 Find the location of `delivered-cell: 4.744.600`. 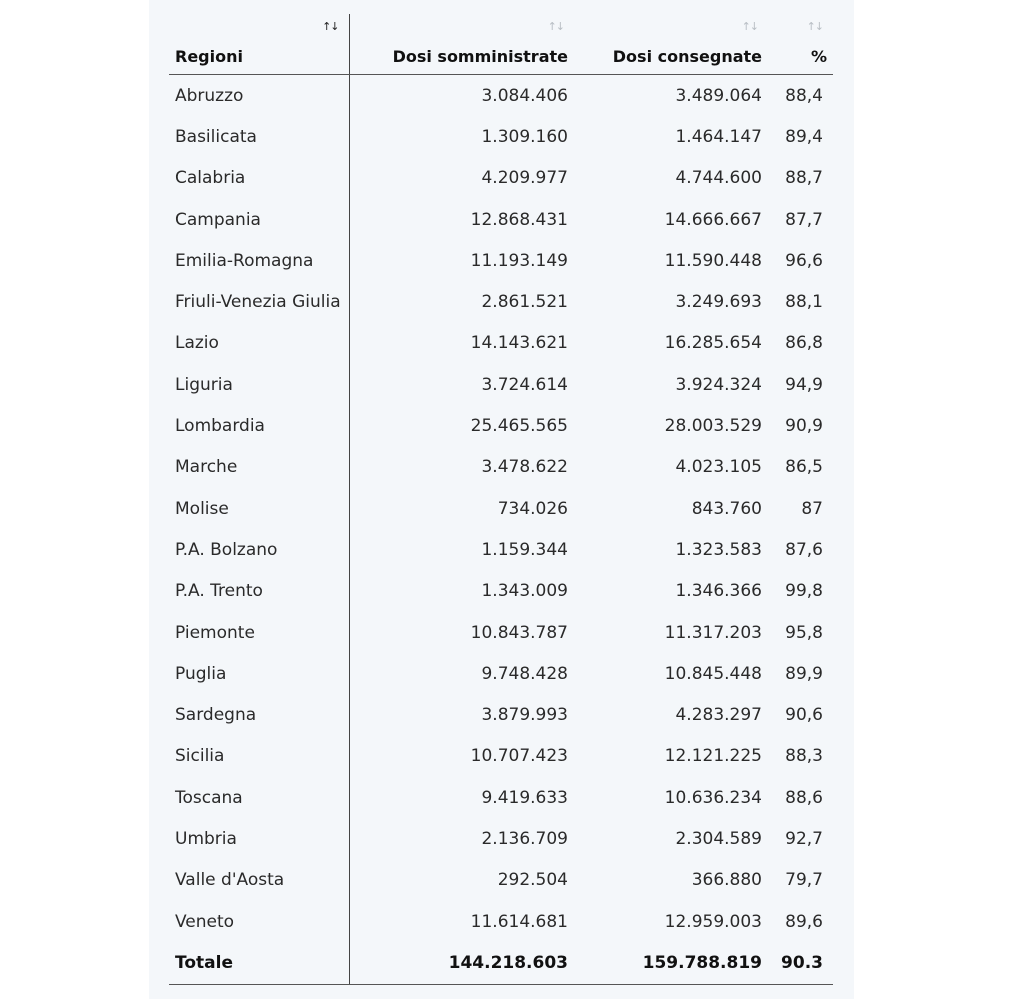

delivered-cell: 4.744.600 is located at coordinates (718, 178).